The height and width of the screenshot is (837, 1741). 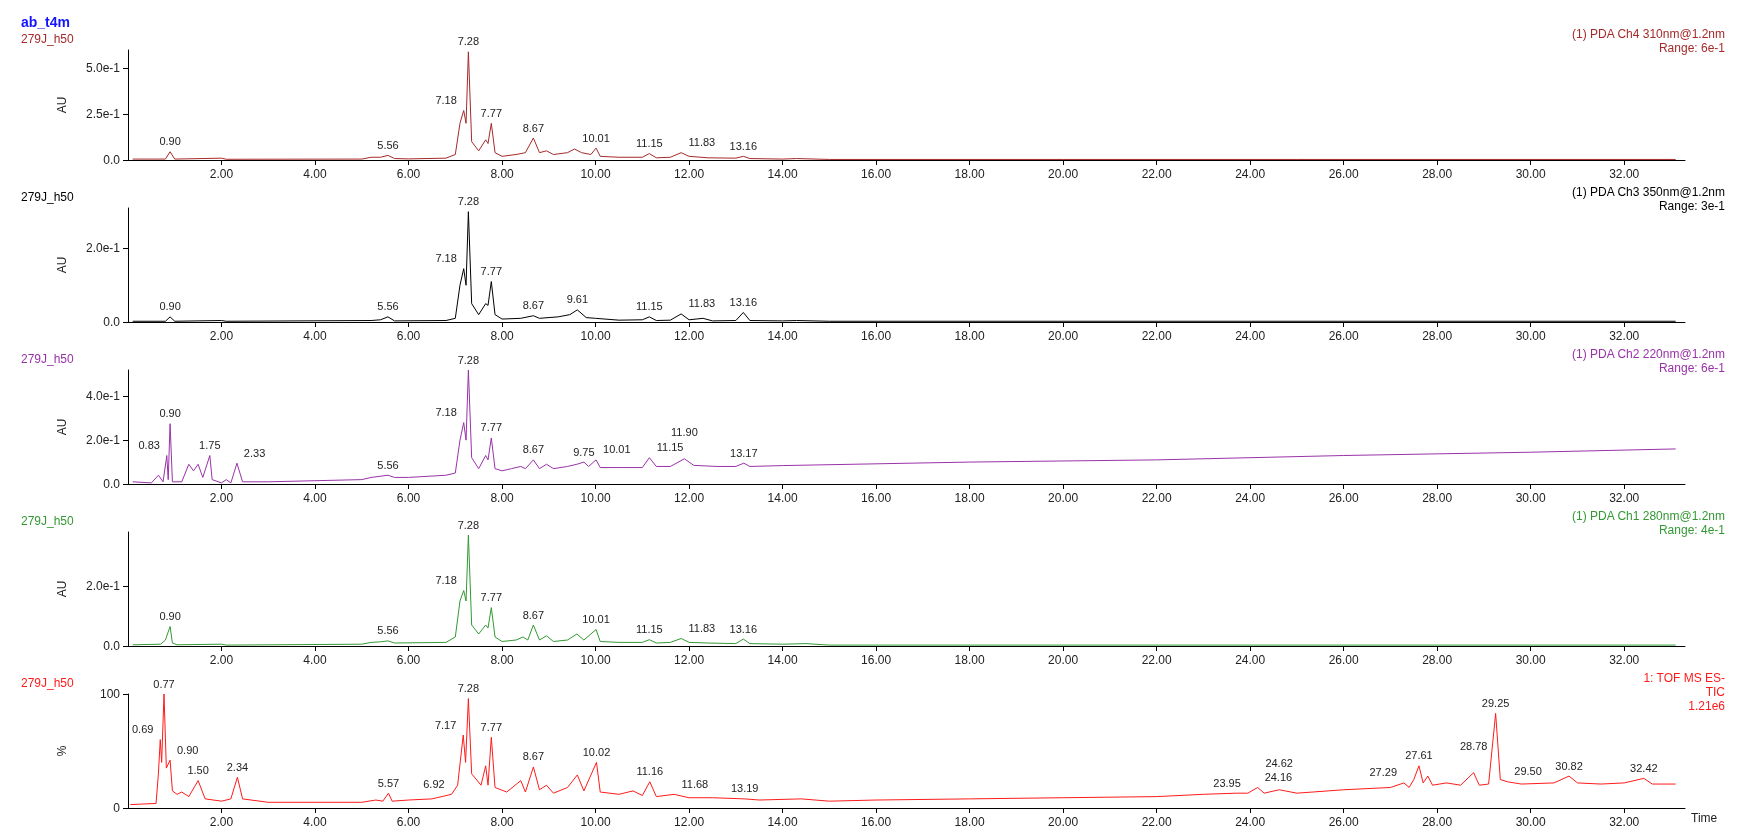 What do you see at coordinates (198, 770) in the screenshot?
I see `annotation: 1.50` at bounding box center [198, 770].